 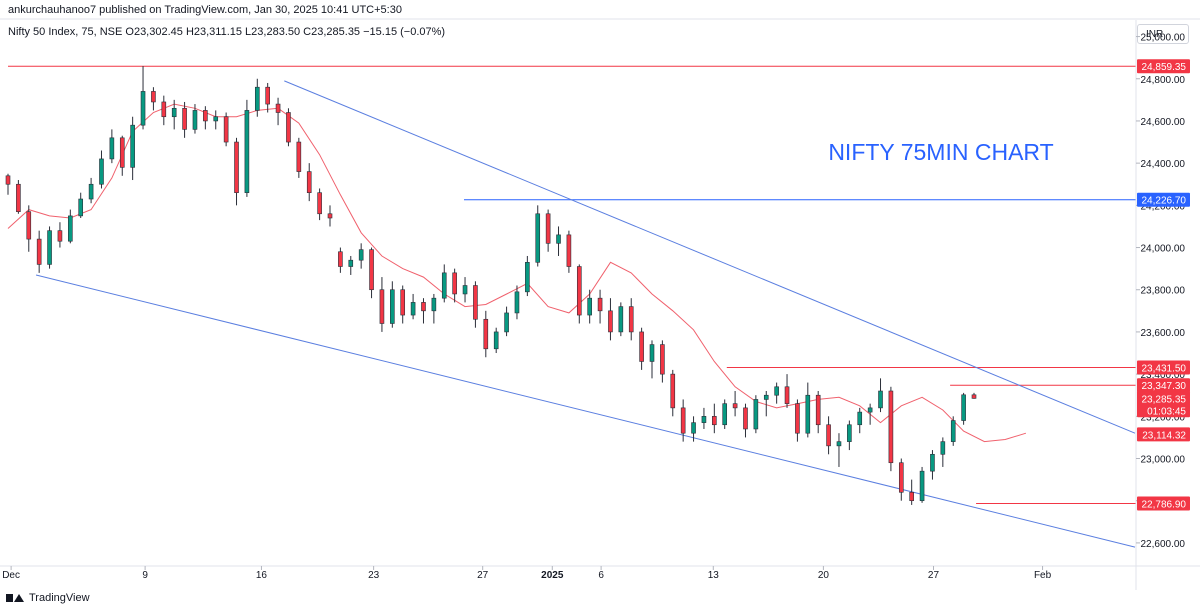 I want to click on last-price-label: 23,285.35, so click(x=1164, y=399).